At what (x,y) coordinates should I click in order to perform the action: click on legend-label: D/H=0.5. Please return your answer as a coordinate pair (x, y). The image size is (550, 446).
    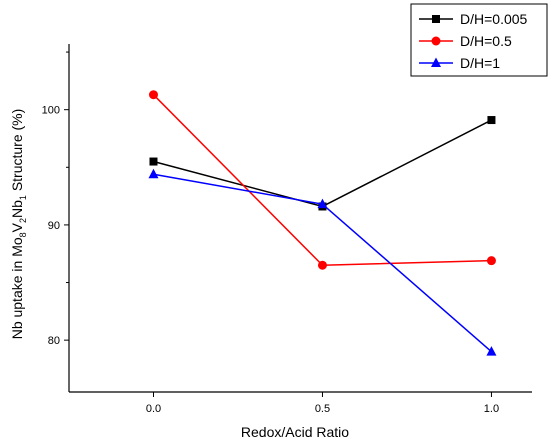
    Looking at the image, I should click on (486, 41).